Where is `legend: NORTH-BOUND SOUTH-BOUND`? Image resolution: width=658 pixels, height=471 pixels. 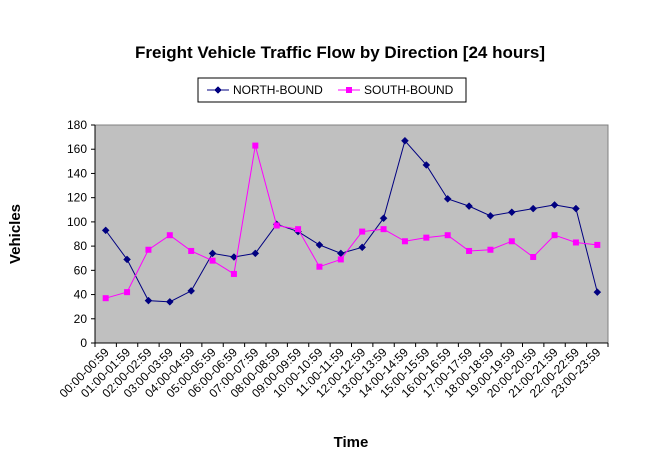 legend: NORTH-BOUND SOUTH-BOUND is located at coordinates (332, 90).